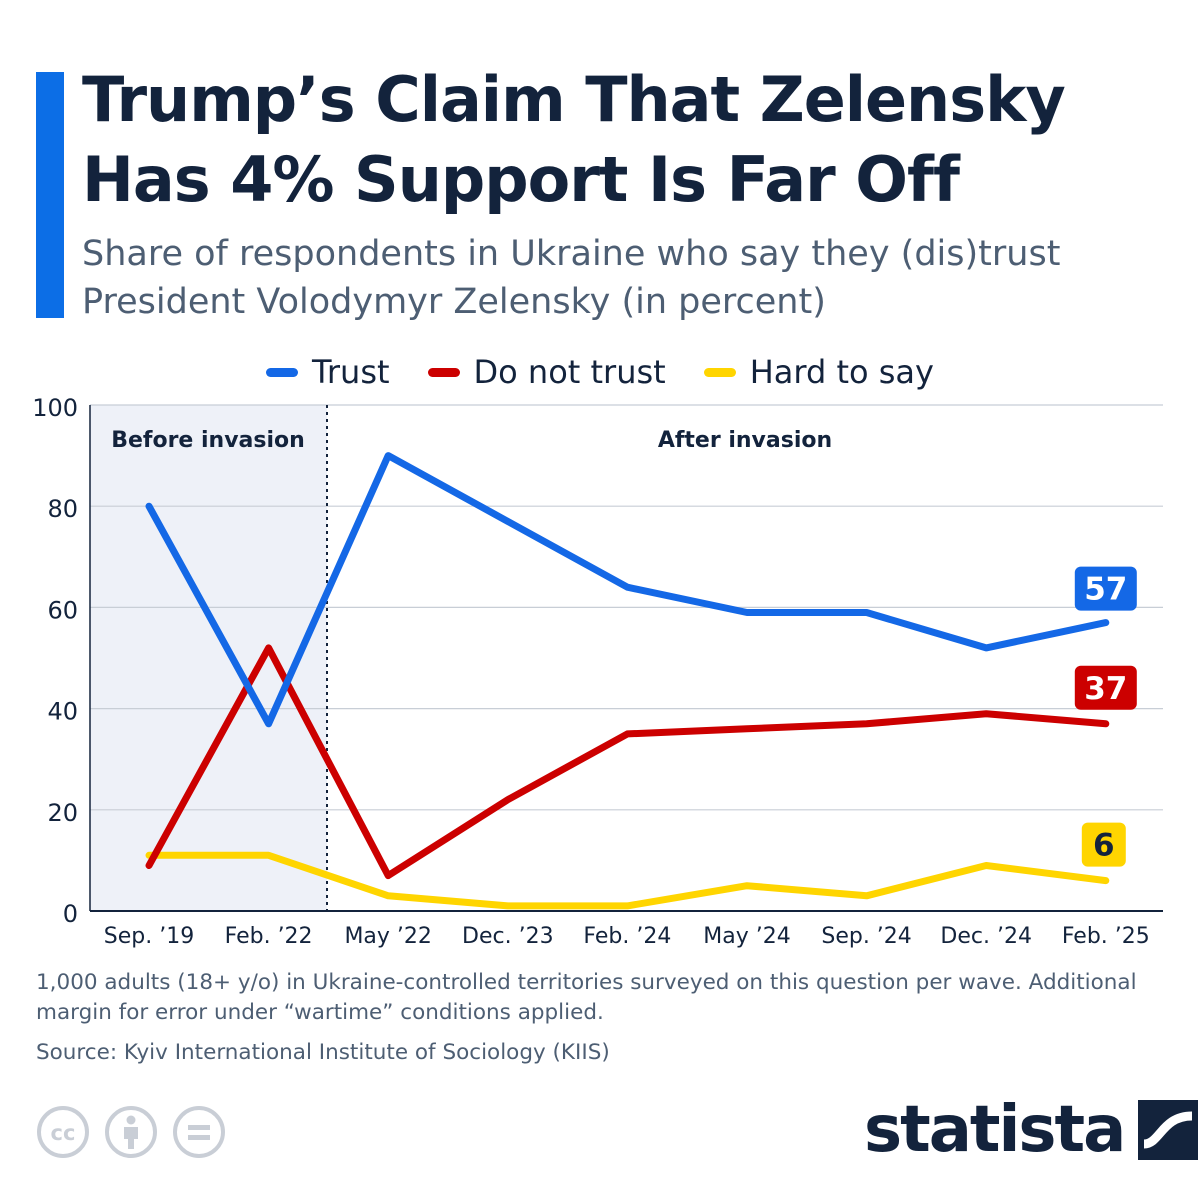 This screenshot has width=1200, height=1200. Describe the element at coordinates (62, 610) in the screenshot. I see `y-tick-label: 60` at that location.